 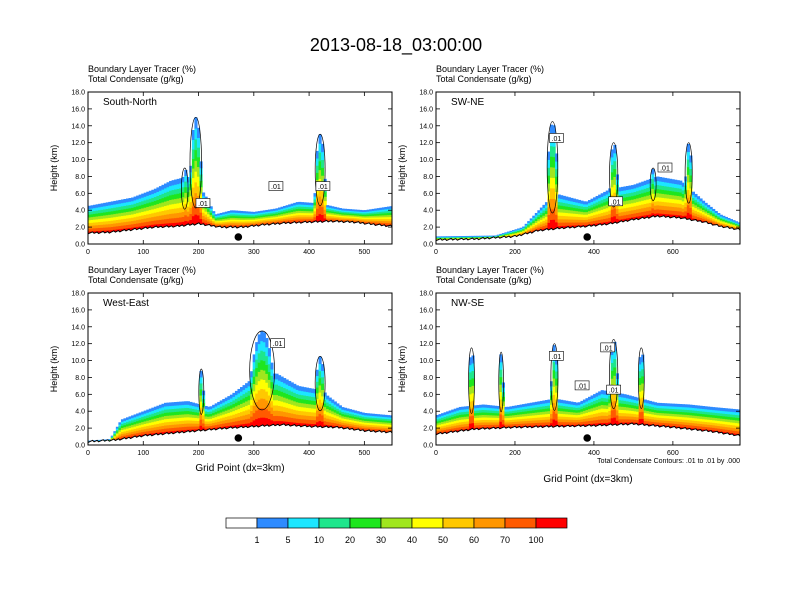 I want to click on panel-2-header-line1: Boundary Layer Tracer (%), so click(x=490, y=69).